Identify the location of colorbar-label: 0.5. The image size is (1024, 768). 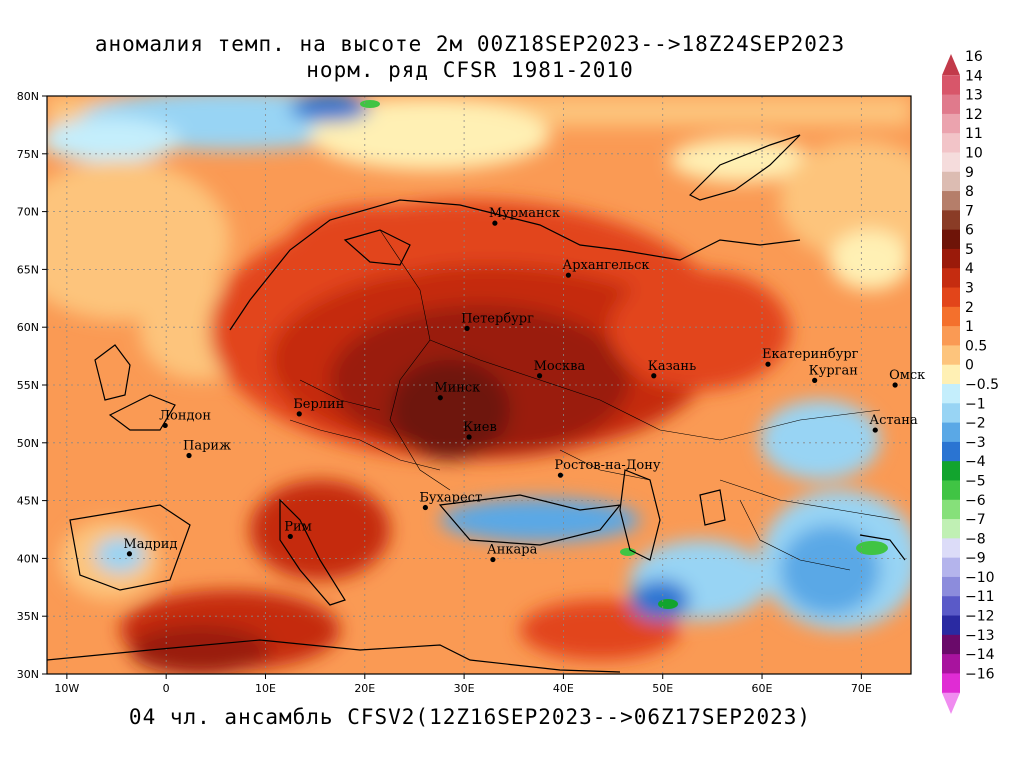
(976, 346).